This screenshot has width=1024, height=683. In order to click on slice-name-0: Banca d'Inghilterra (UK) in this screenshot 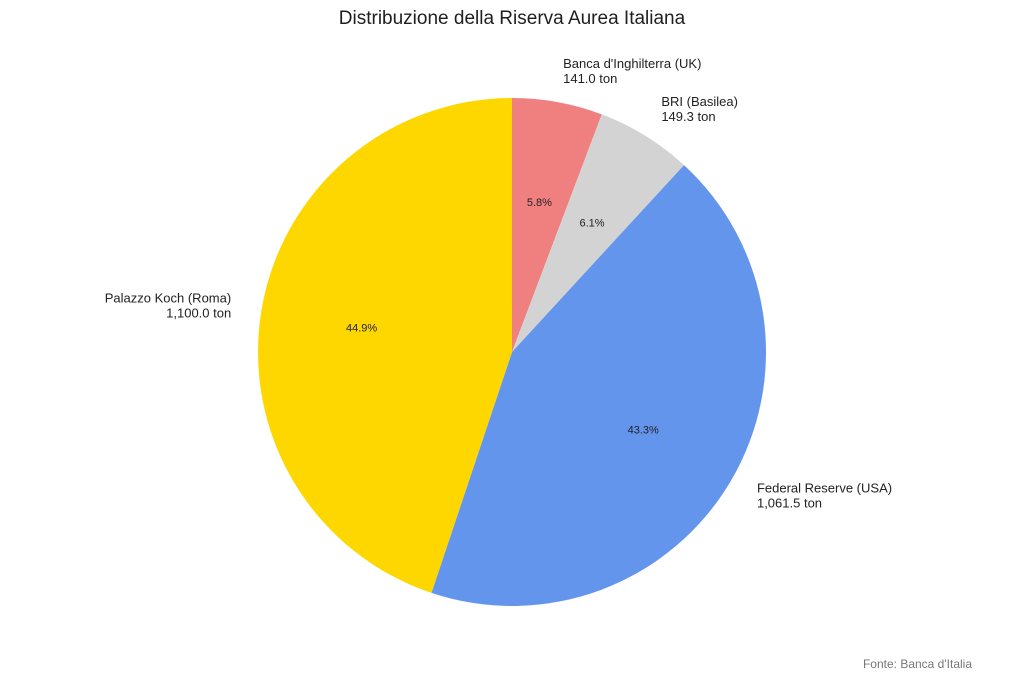, I will do `click(632, 63)`.